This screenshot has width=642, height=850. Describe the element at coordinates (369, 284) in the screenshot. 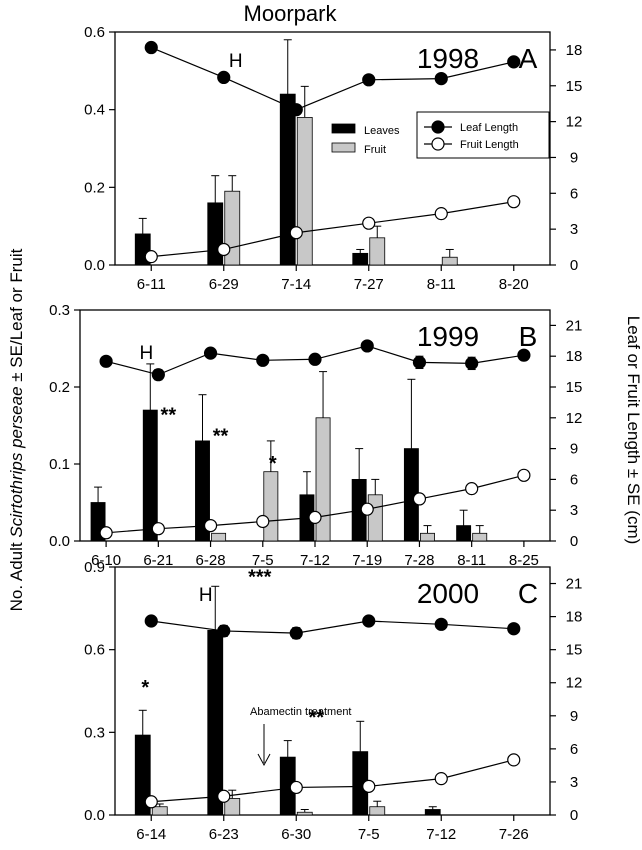

I see `x-tick-label: 7-27` at that location.